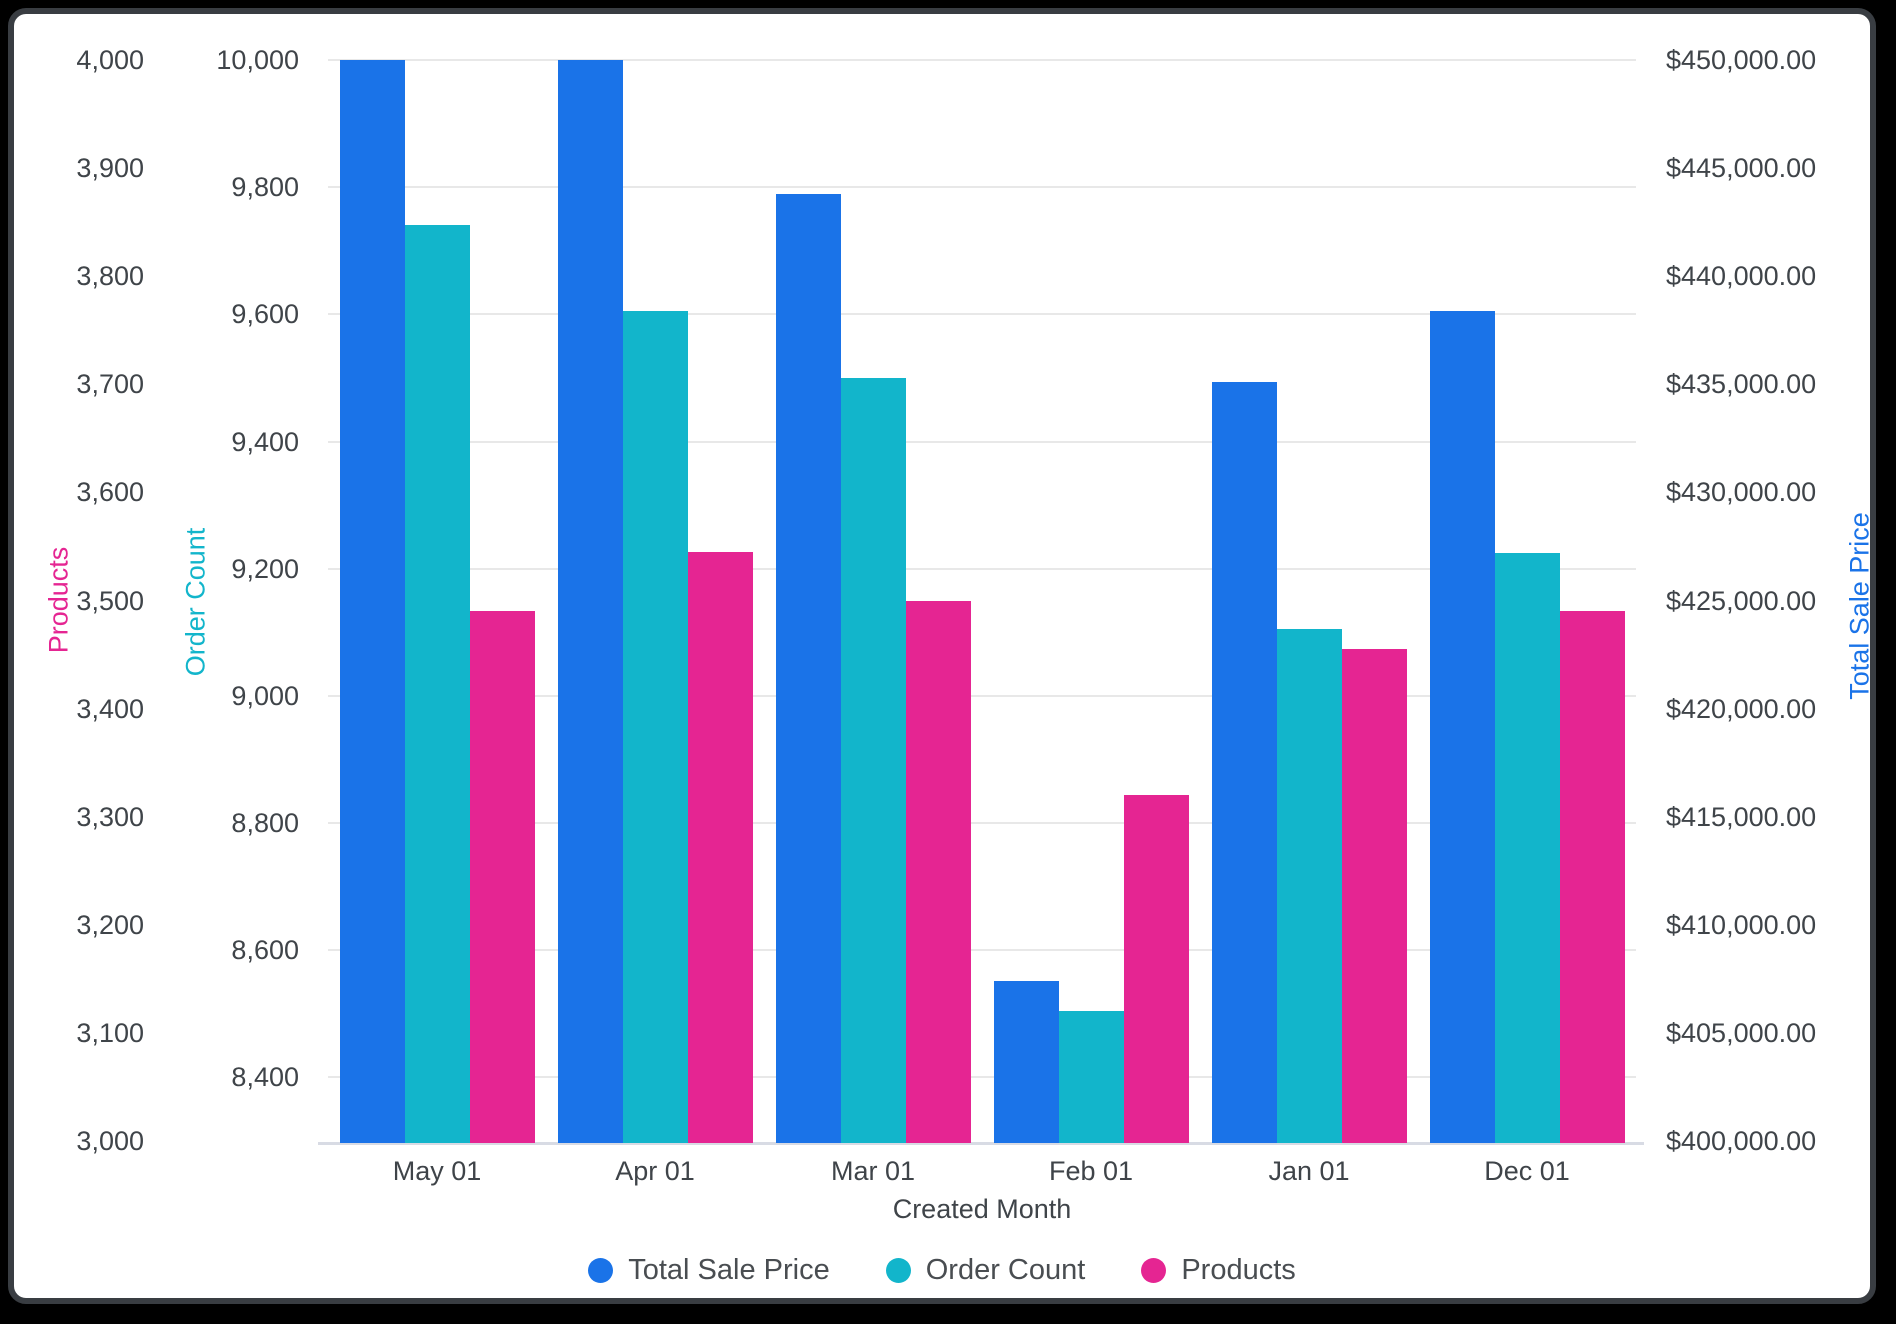 This screenshot has width=1896, height=1324. Describe the element at coordinates (729, 1270) in the screenshot. I see `legend-item-label: Total Sale Price` at that location.